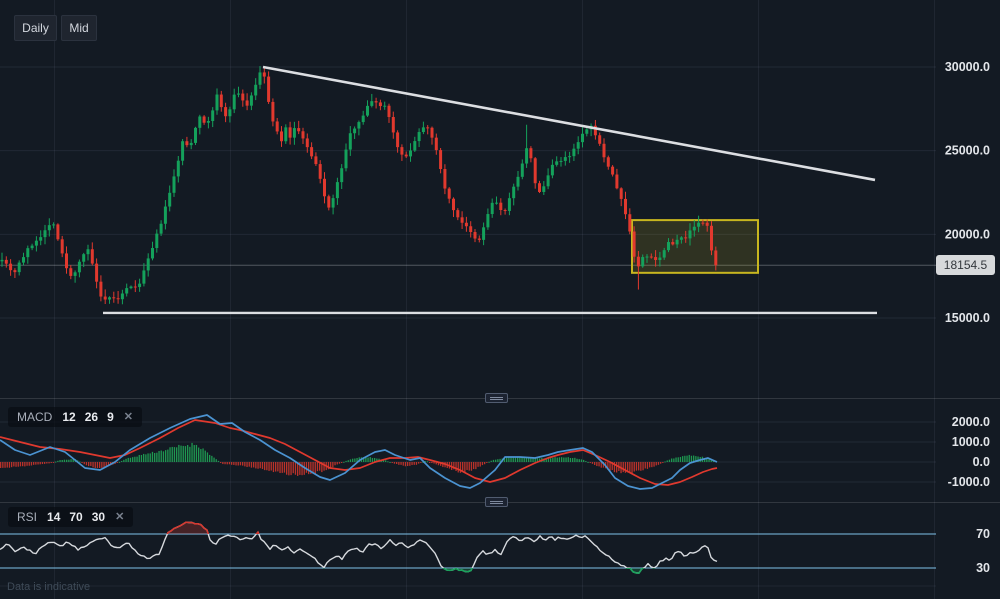 The height and width of the screenshot is (599, 1000). Describe the element at coordinates (76, 517) in the screenshot. I see `rsi-param-upper: 70` at that location.